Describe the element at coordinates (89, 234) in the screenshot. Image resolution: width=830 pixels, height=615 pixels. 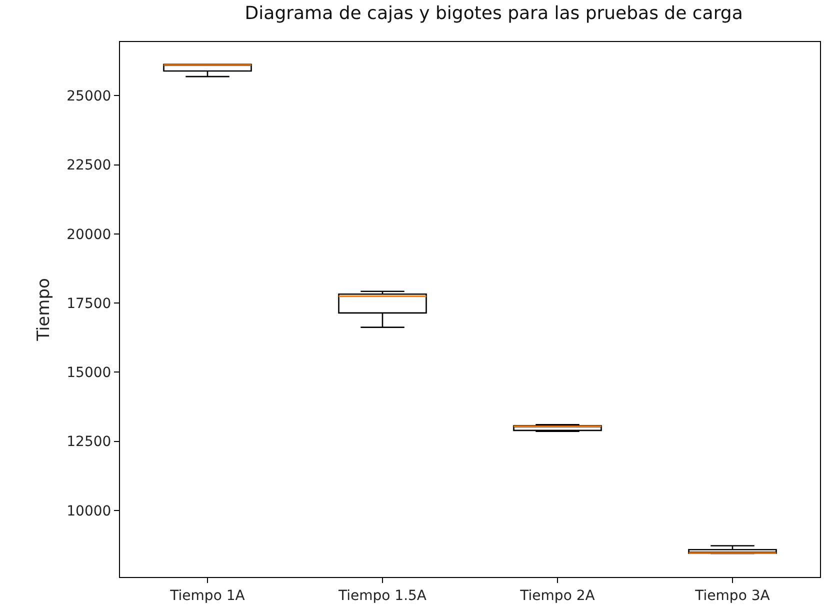
I see `y-tick-label: 20000` at that location.